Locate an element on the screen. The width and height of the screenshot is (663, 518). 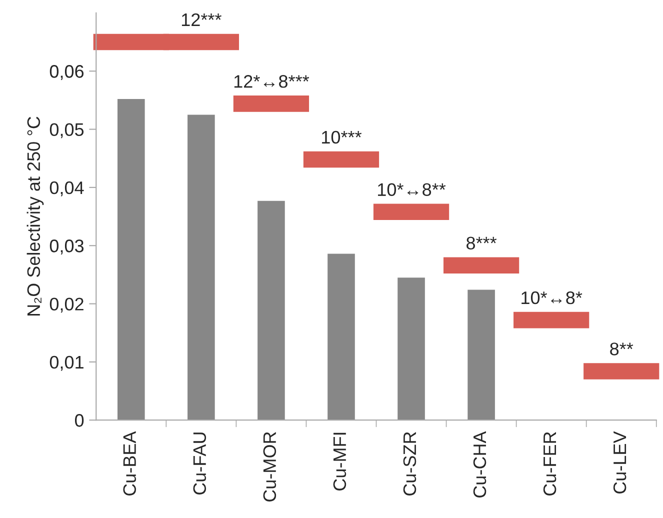
y-tick-label: 0 is located at coordinates (79, 420).